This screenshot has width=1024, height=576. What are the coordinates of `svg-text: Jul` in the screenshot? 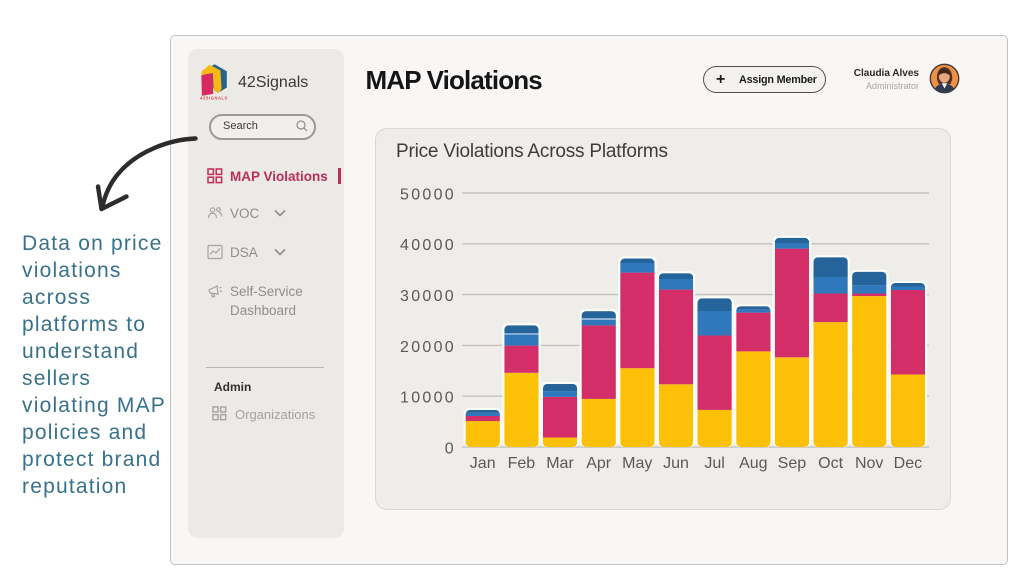 It's located at (714, 463).